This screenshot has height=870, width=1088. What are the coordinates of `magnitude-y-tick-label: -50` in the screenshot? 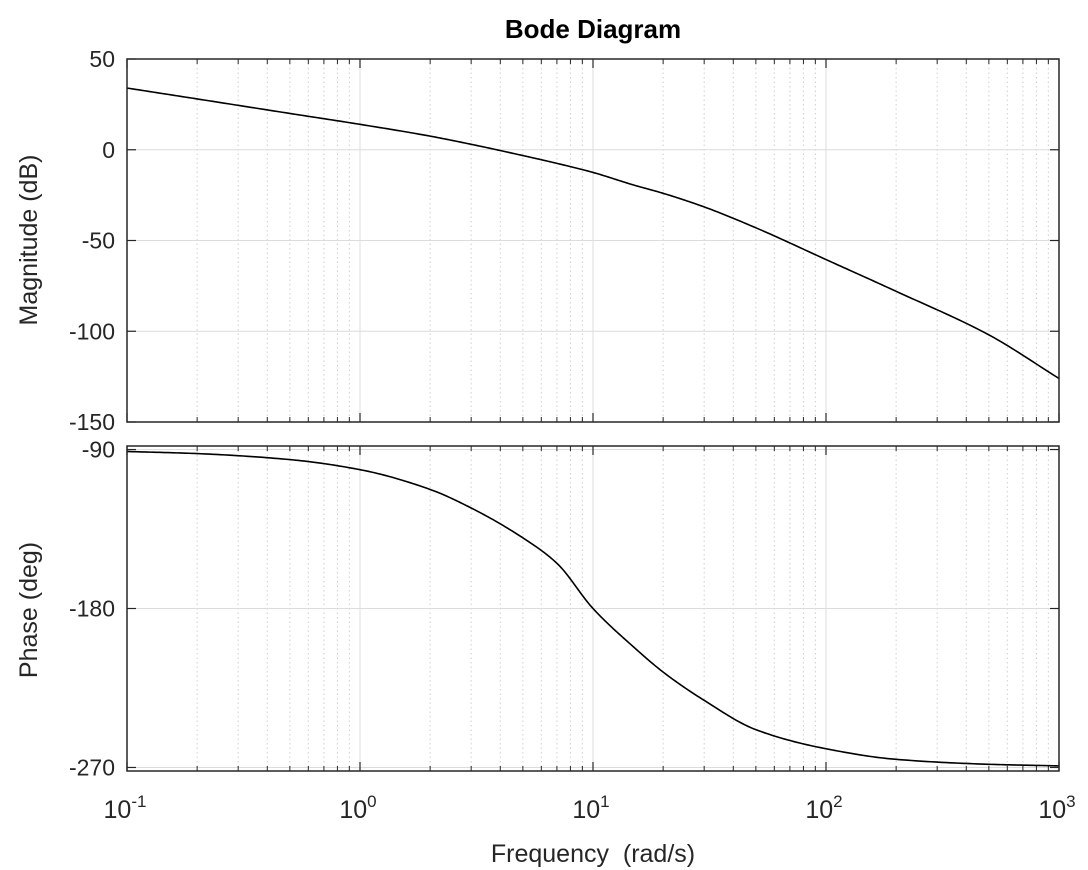 It's located at (98, 241).